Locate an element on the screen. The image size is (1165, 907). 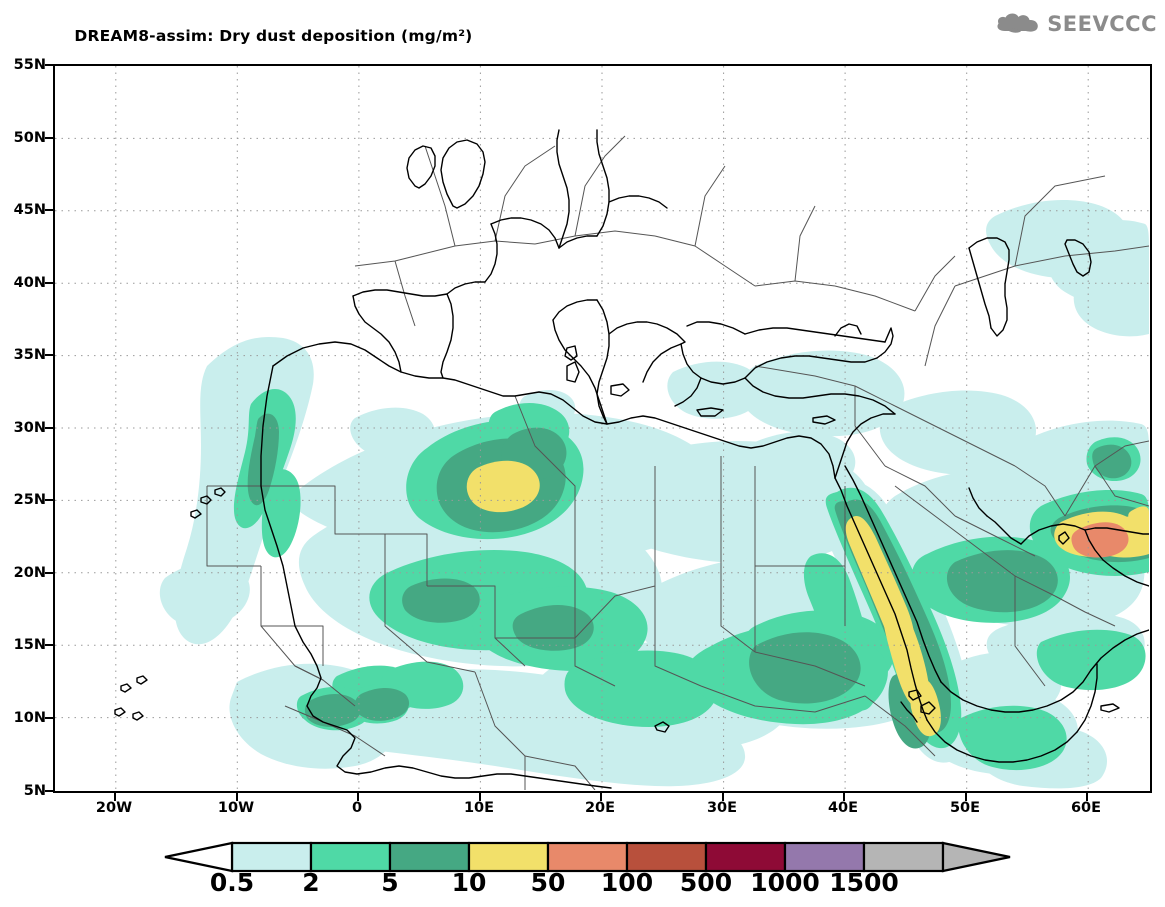
colorbar is located at coordinates (582, 858).